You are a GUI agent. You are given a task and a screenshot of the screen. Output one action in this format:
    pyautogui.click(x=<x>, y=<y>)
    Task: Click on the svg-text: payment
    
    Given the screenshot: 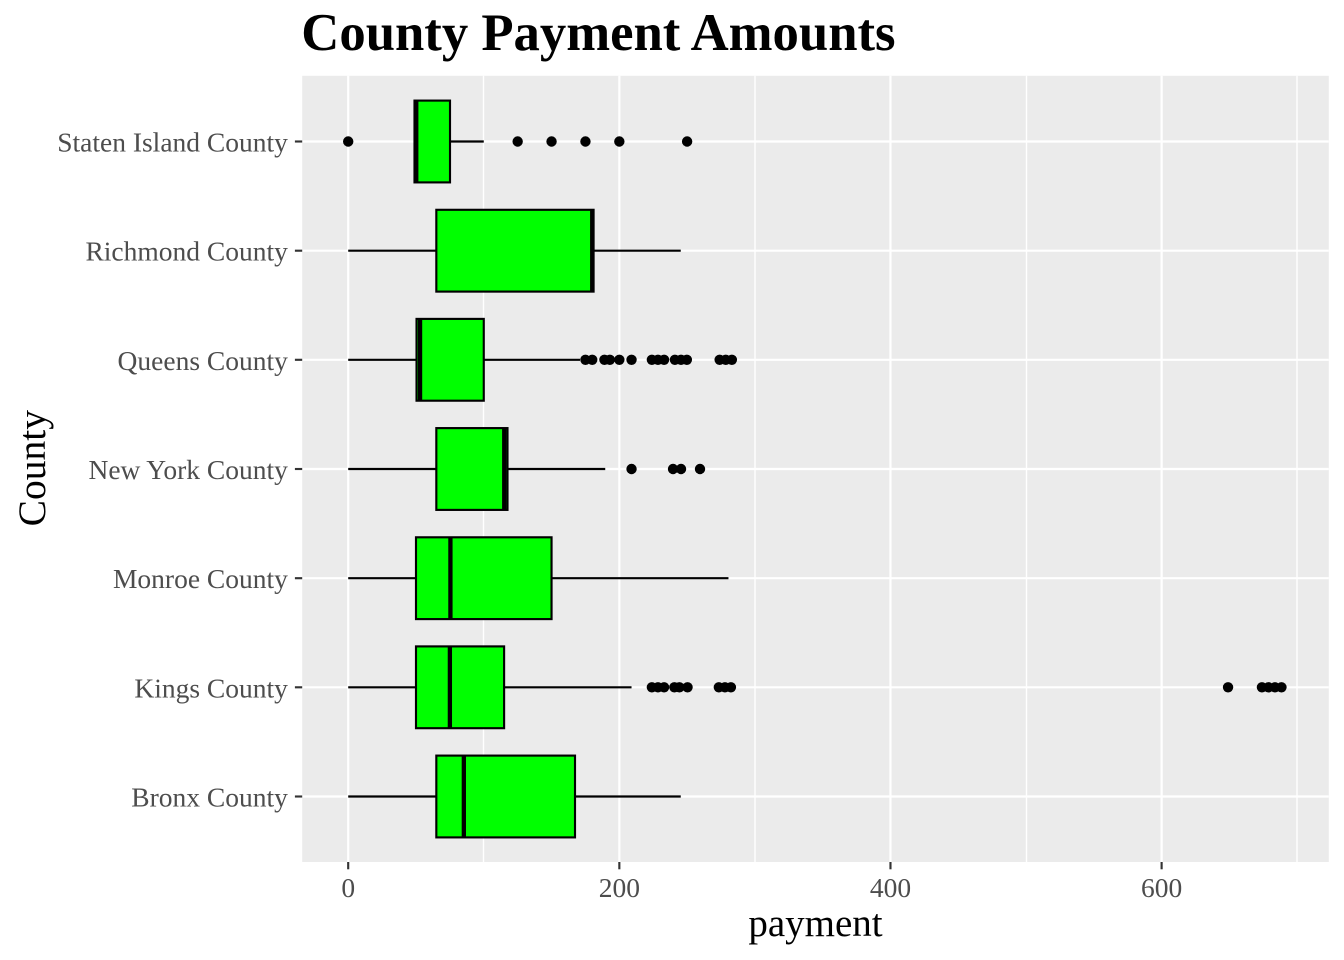 What is the action you would take?
    pyautogui.click(x=815, y=923)
    